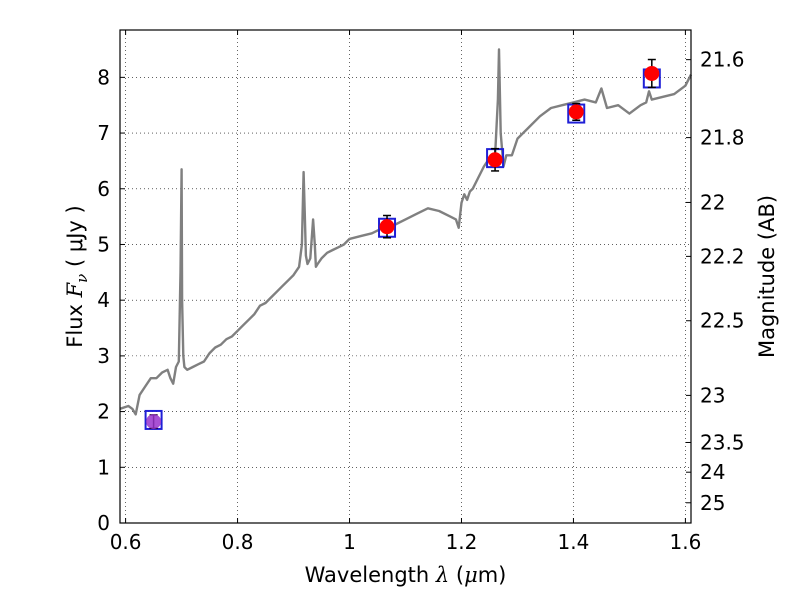 This screenshot has width=800, height=600. What do you see at coordinates (722, 256) in the screenshot?
I see `y2-tick-label: 22.2` at bounding box center [722, 256].